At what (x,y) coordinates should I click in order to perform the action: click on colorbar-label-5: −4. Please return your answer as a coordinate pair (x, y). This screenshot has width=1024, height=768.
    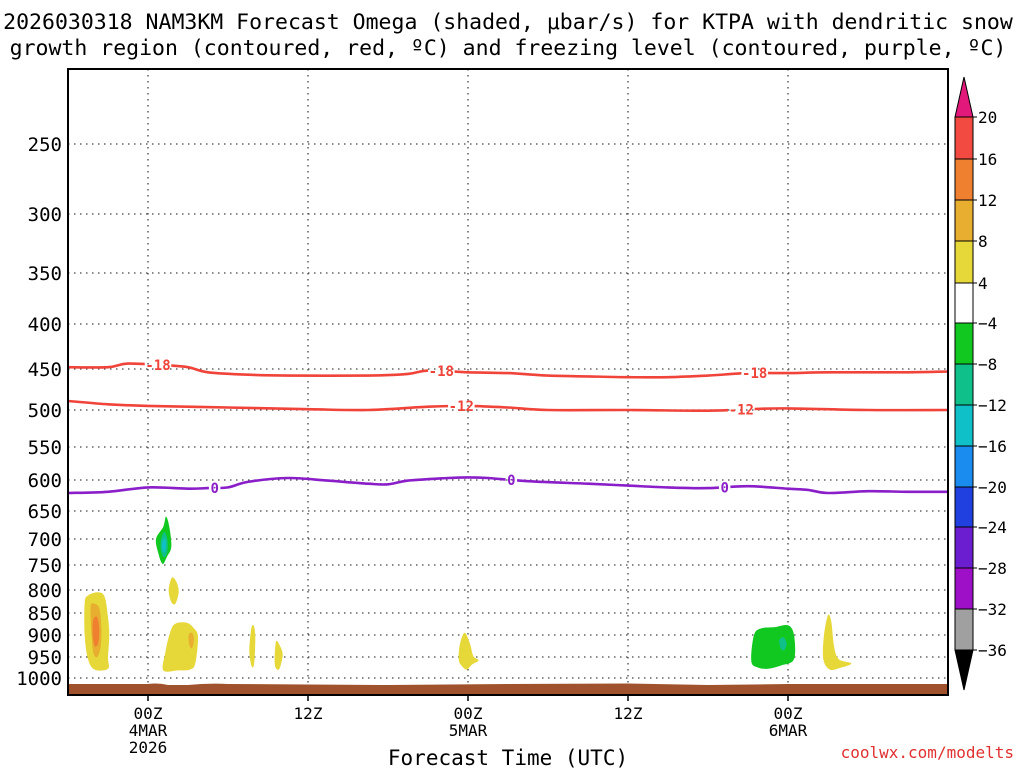
    Looking at the image, I should click on (987, 323).